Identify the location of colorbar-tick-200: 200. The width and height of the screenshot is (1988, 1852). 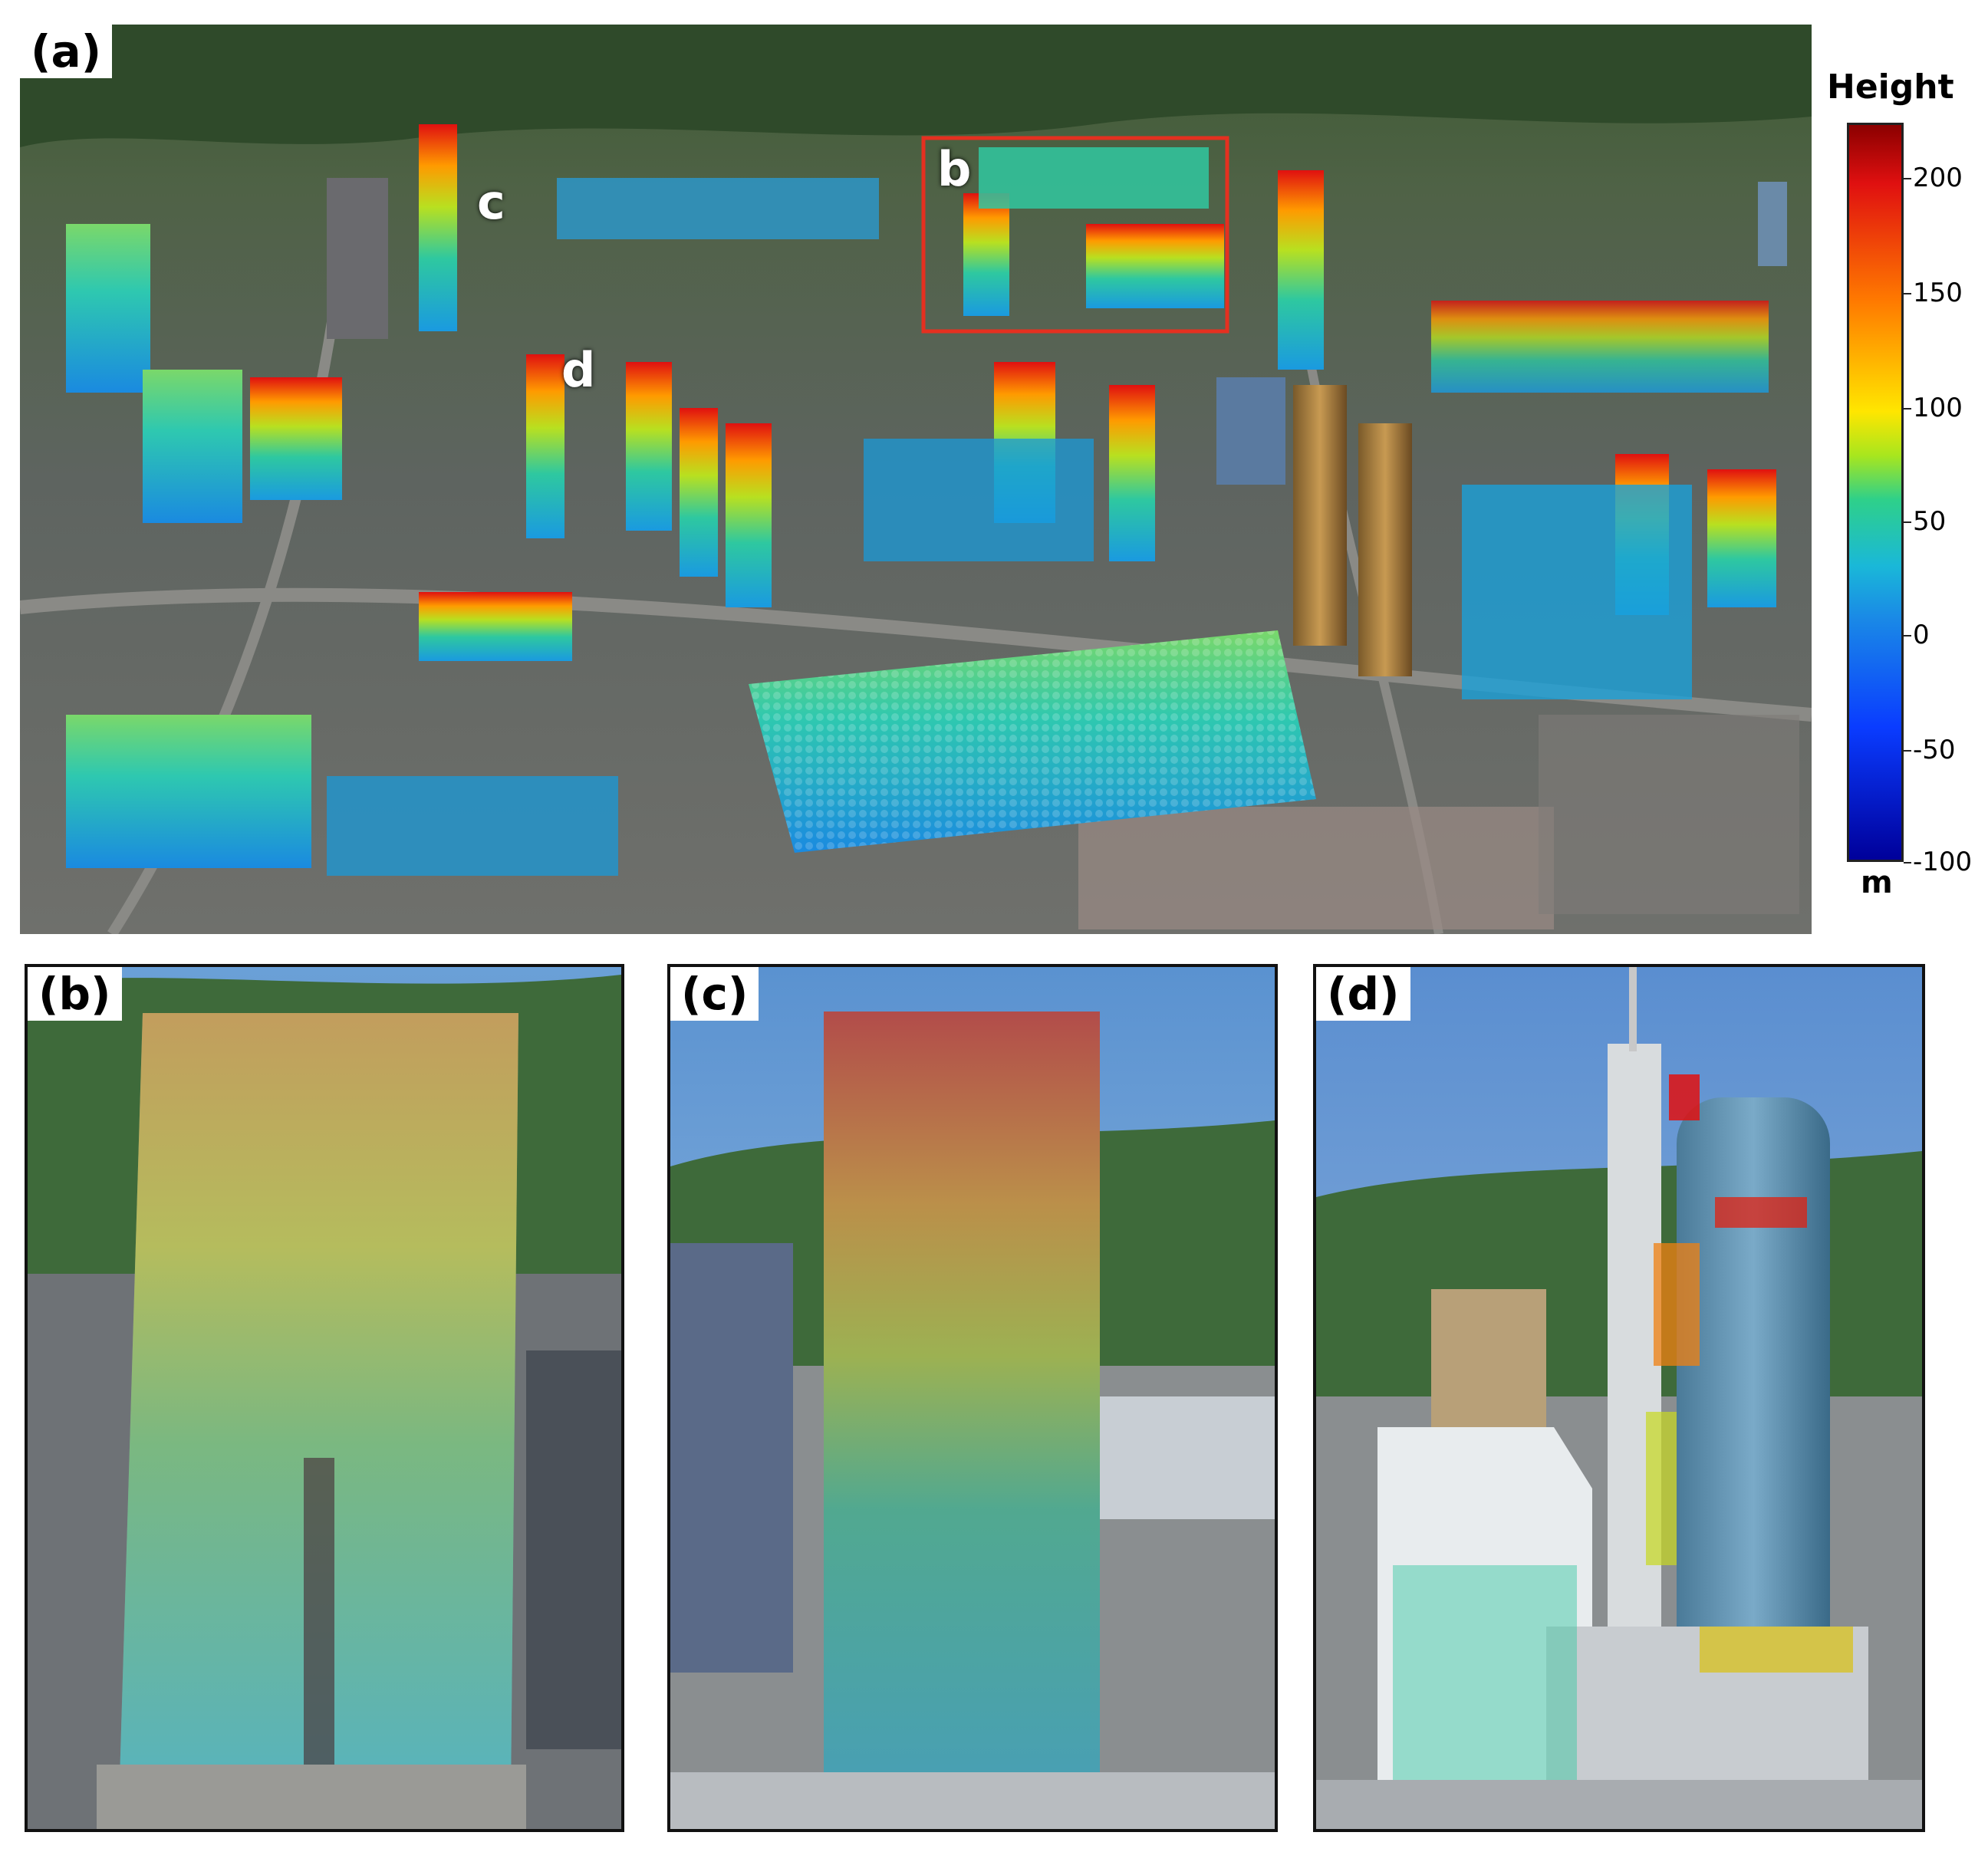
(1933, 178).